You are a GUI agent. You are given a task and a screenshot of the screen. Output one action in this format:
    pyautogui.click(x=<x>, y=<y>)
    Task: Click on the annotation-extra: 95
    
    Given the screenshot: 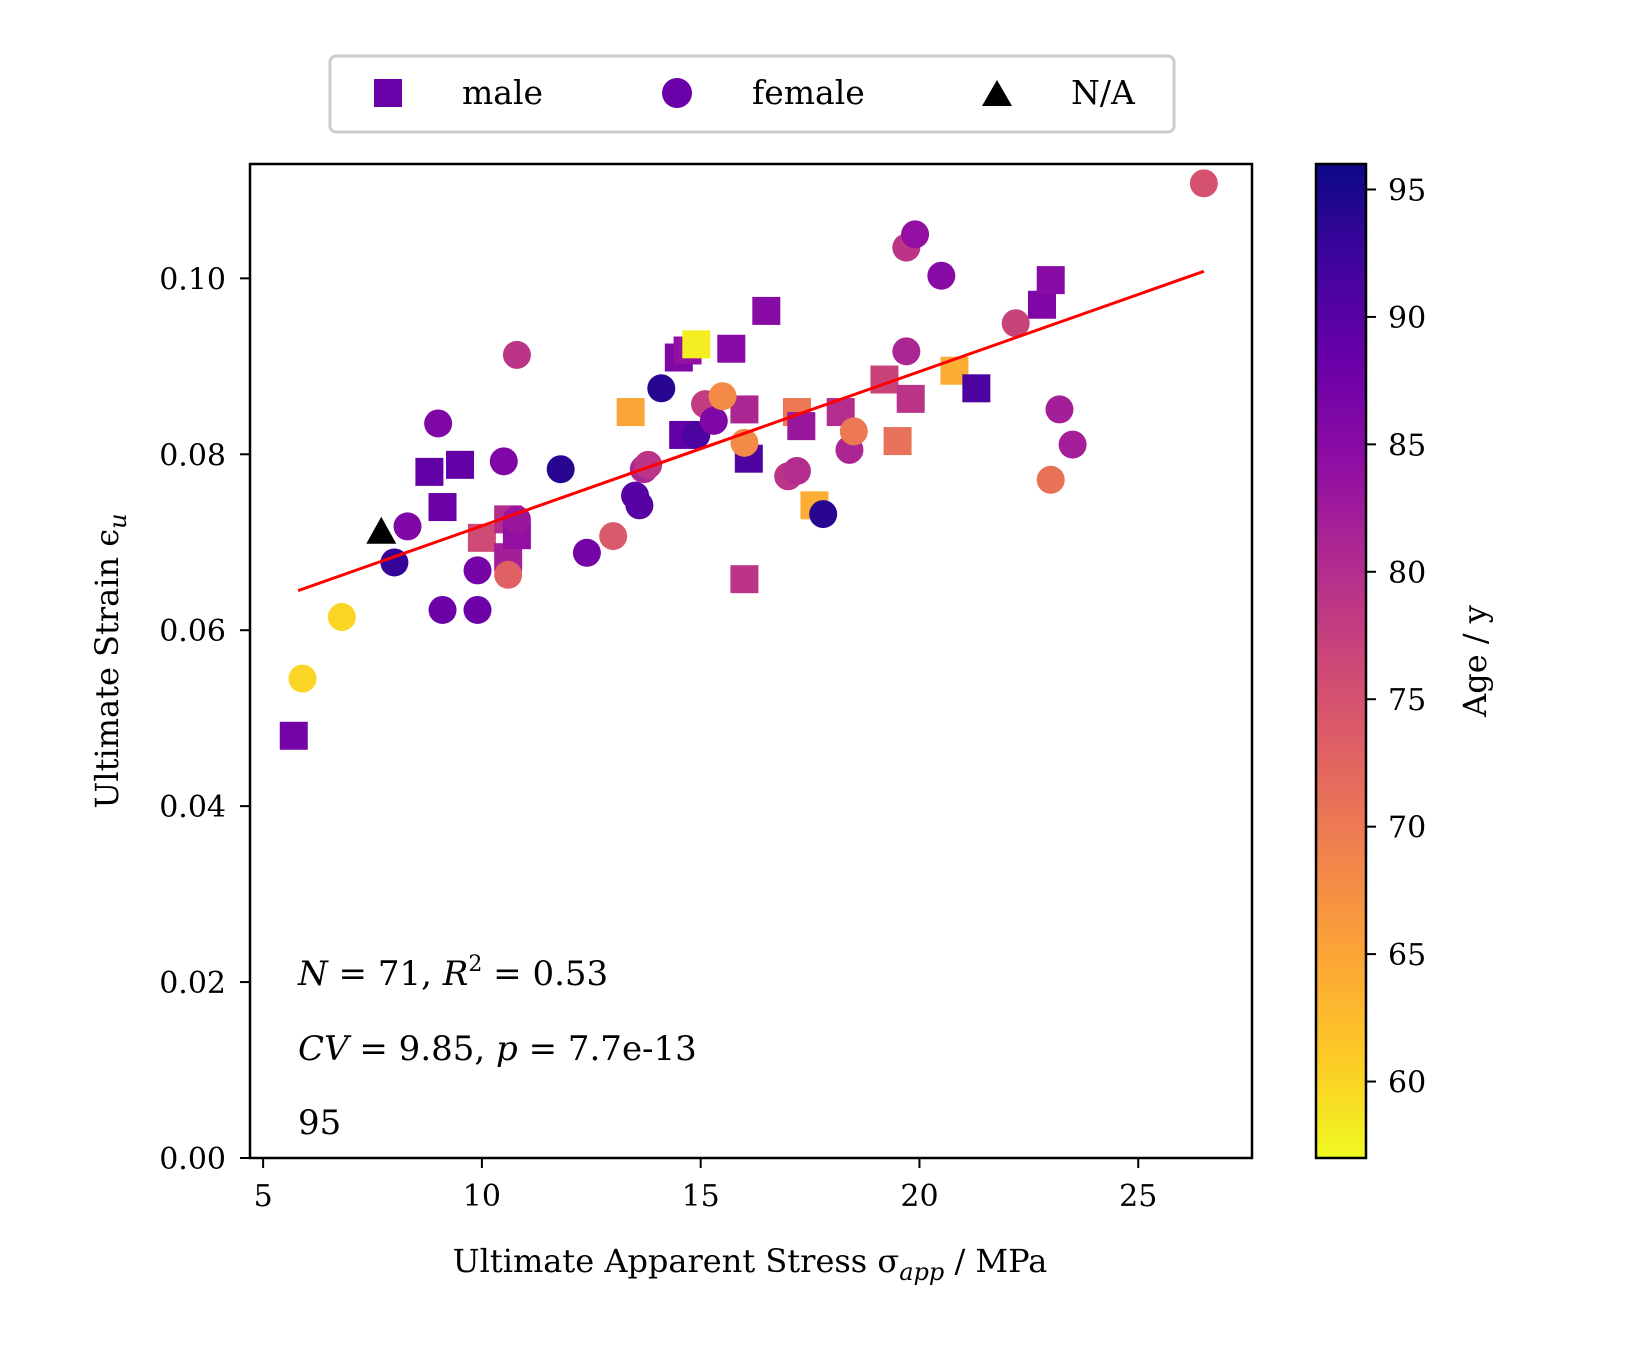 What is the action you would take?
    pyautogui.click(x=319, y=1123)
    